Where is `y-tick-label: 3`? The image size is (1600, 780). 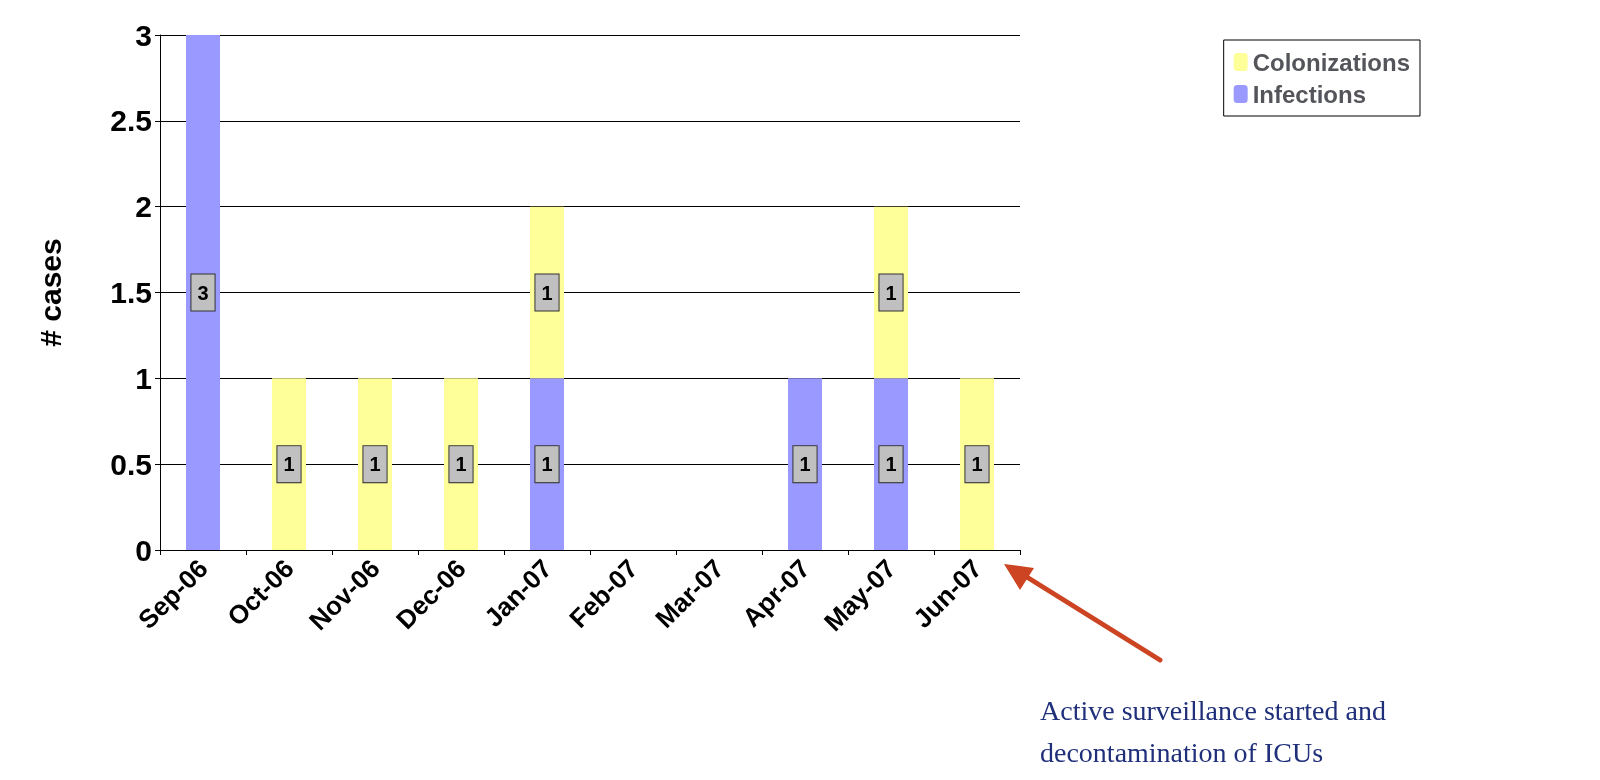
y-tick-label: 3 is located at coordinates (143, 35).